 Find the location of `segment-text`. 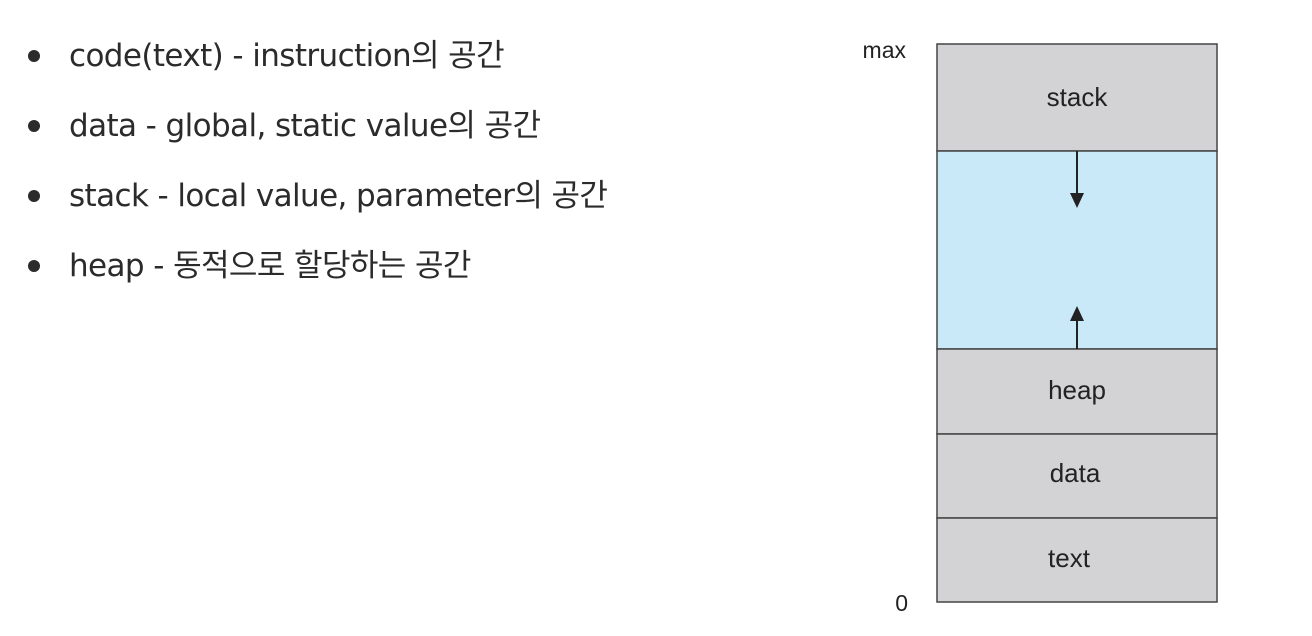

segment-text is located at coordinates (1077, 560).